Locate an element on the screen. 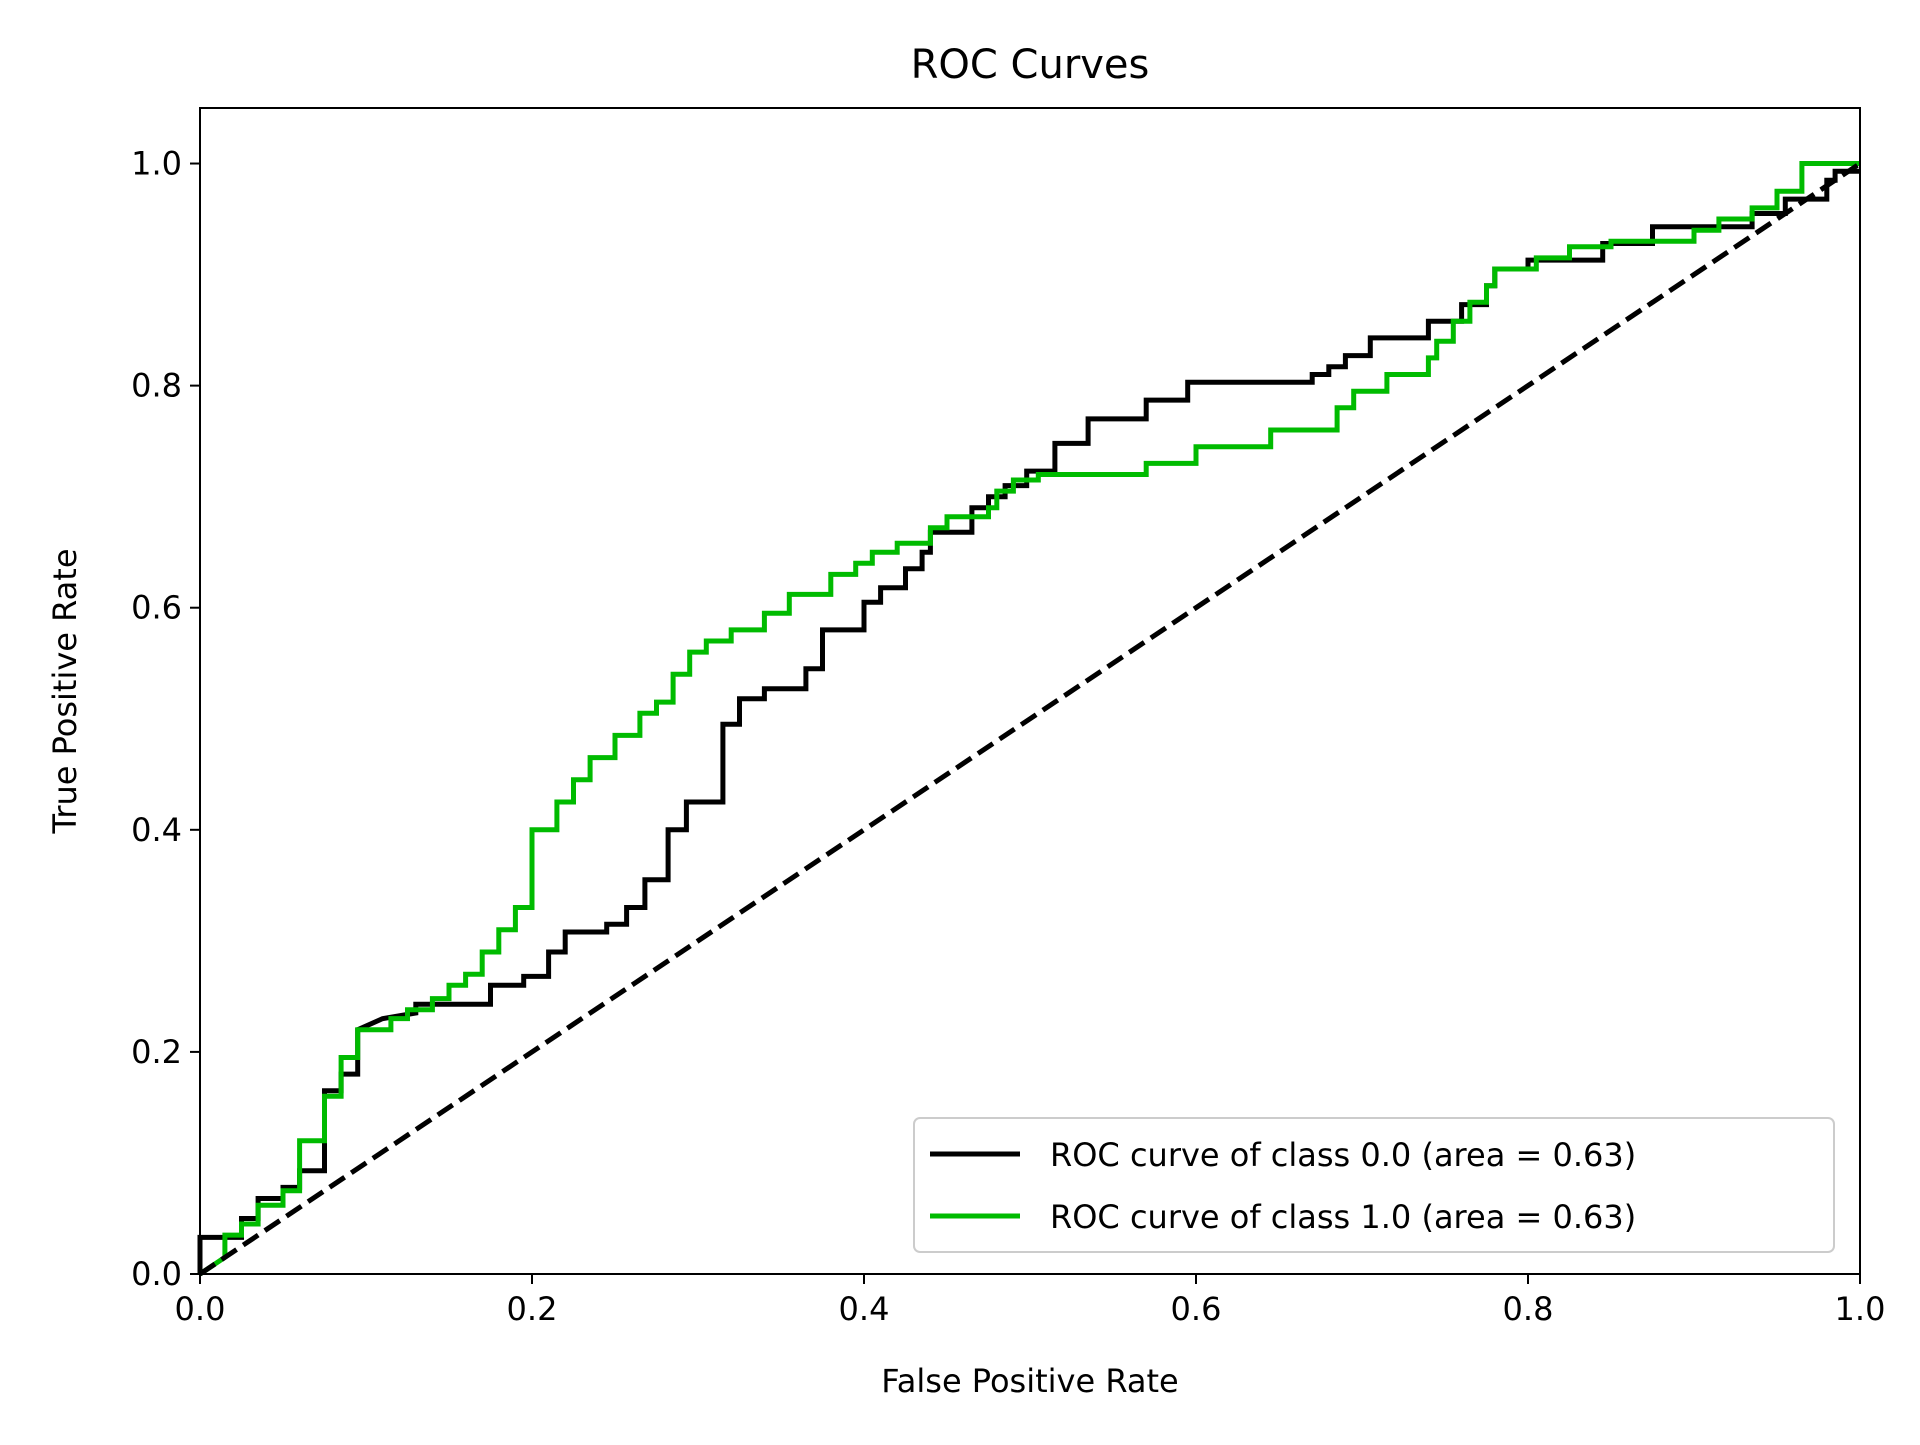  chart-title: ROC Curves is located at coordinates (1030, 65).